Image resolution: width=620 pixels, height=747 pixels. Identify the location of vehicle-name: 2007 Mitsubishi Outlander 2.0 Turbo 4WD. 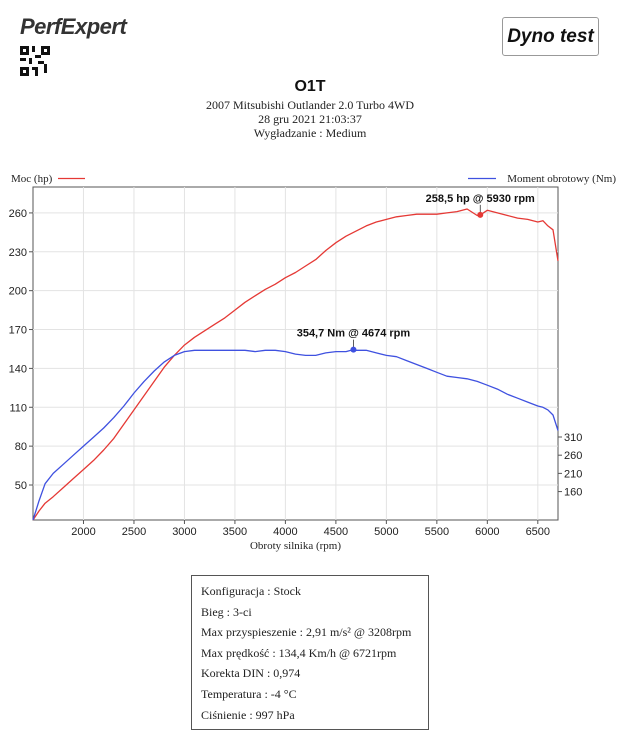
(309, 105).